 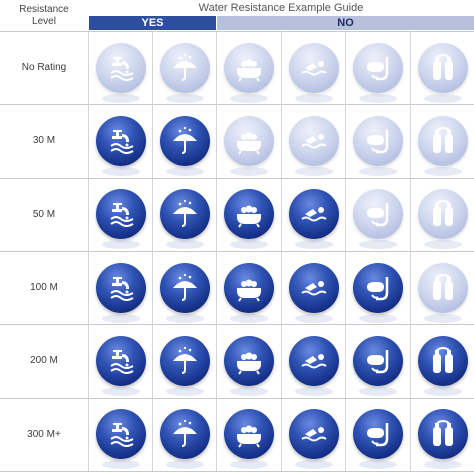 I want to click on resistance-label-line1: Resistance, so click(x=44, y=9).